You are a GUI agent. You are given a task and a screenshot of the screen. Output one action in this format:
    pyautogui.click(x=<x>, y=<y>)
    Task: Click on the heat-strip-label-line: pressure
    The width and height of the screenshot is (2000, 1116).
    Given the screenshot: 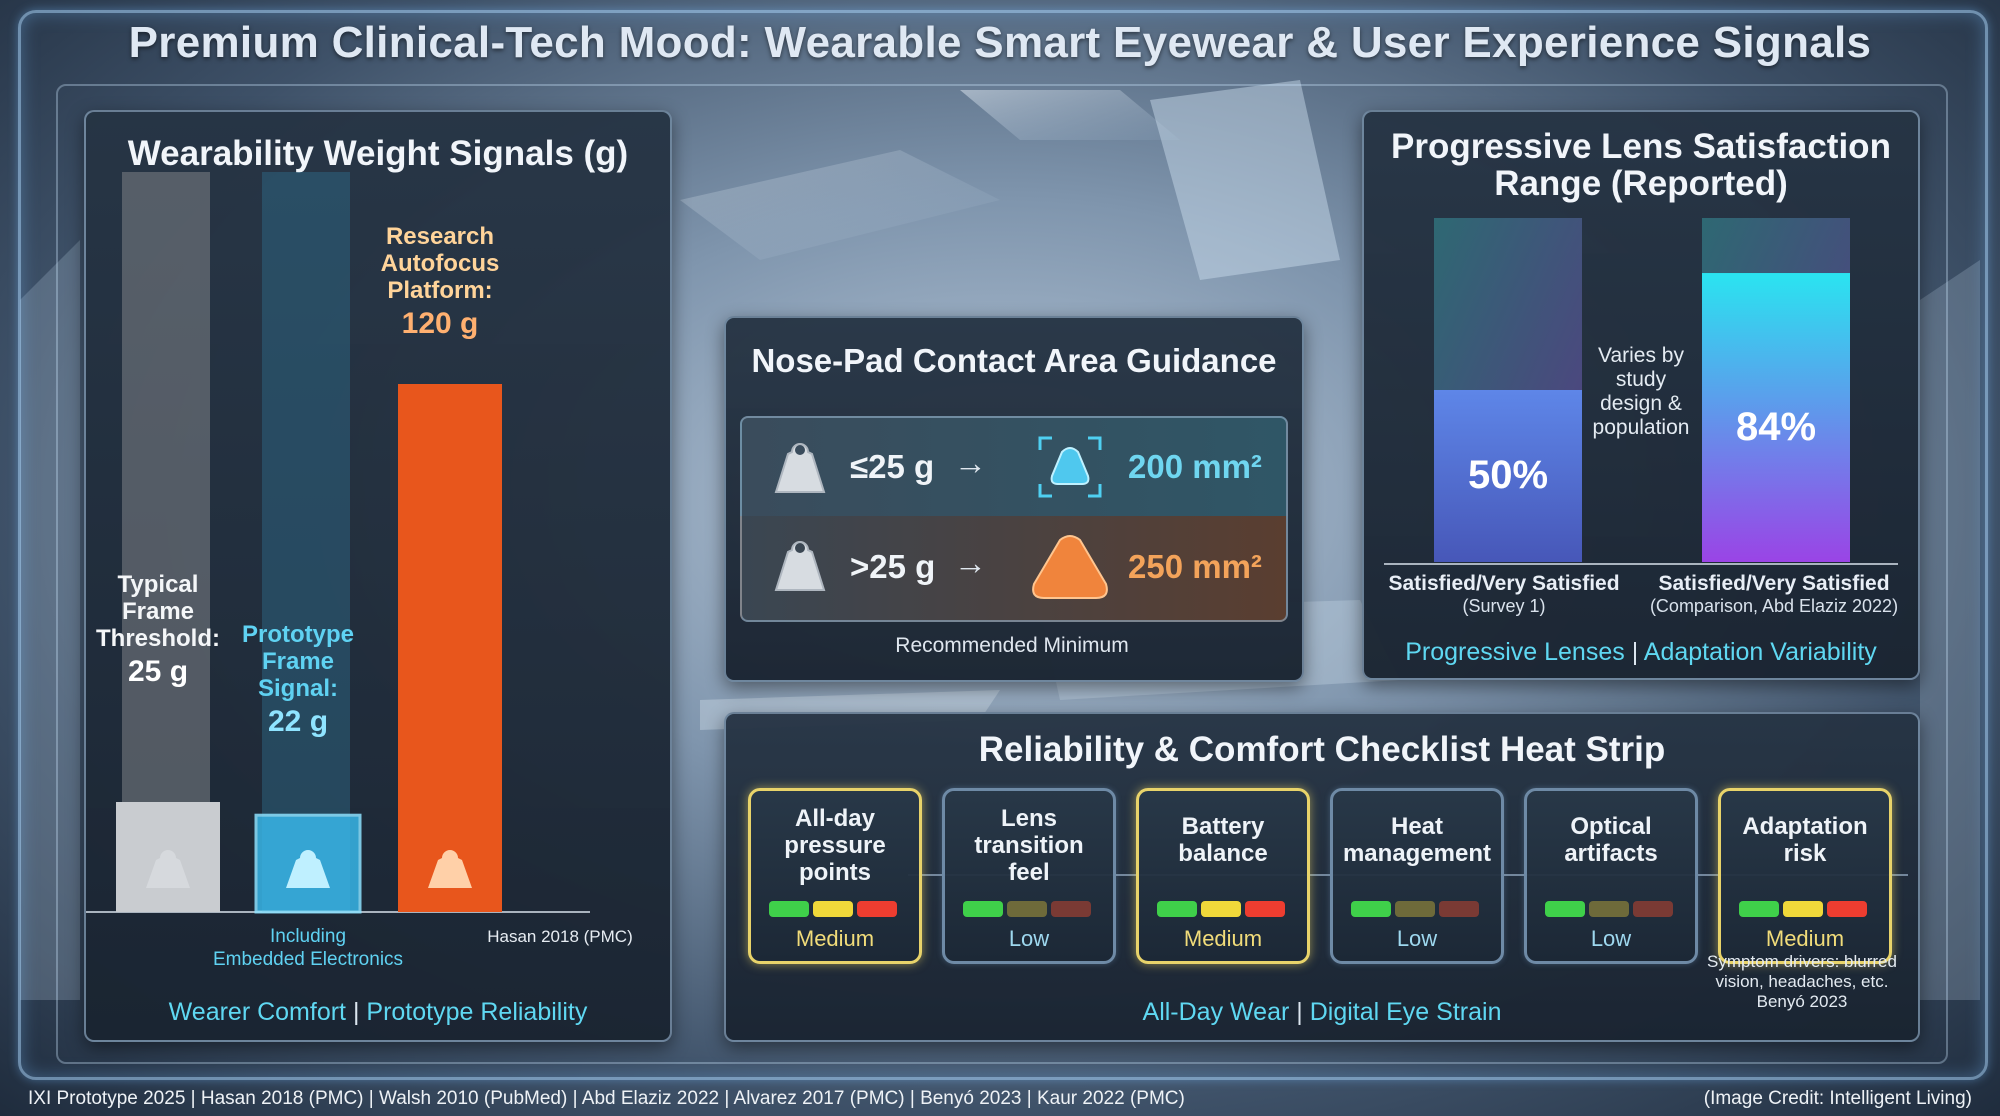 What is the action you would take?
    pyautogui.click(x=835, y=845)
    